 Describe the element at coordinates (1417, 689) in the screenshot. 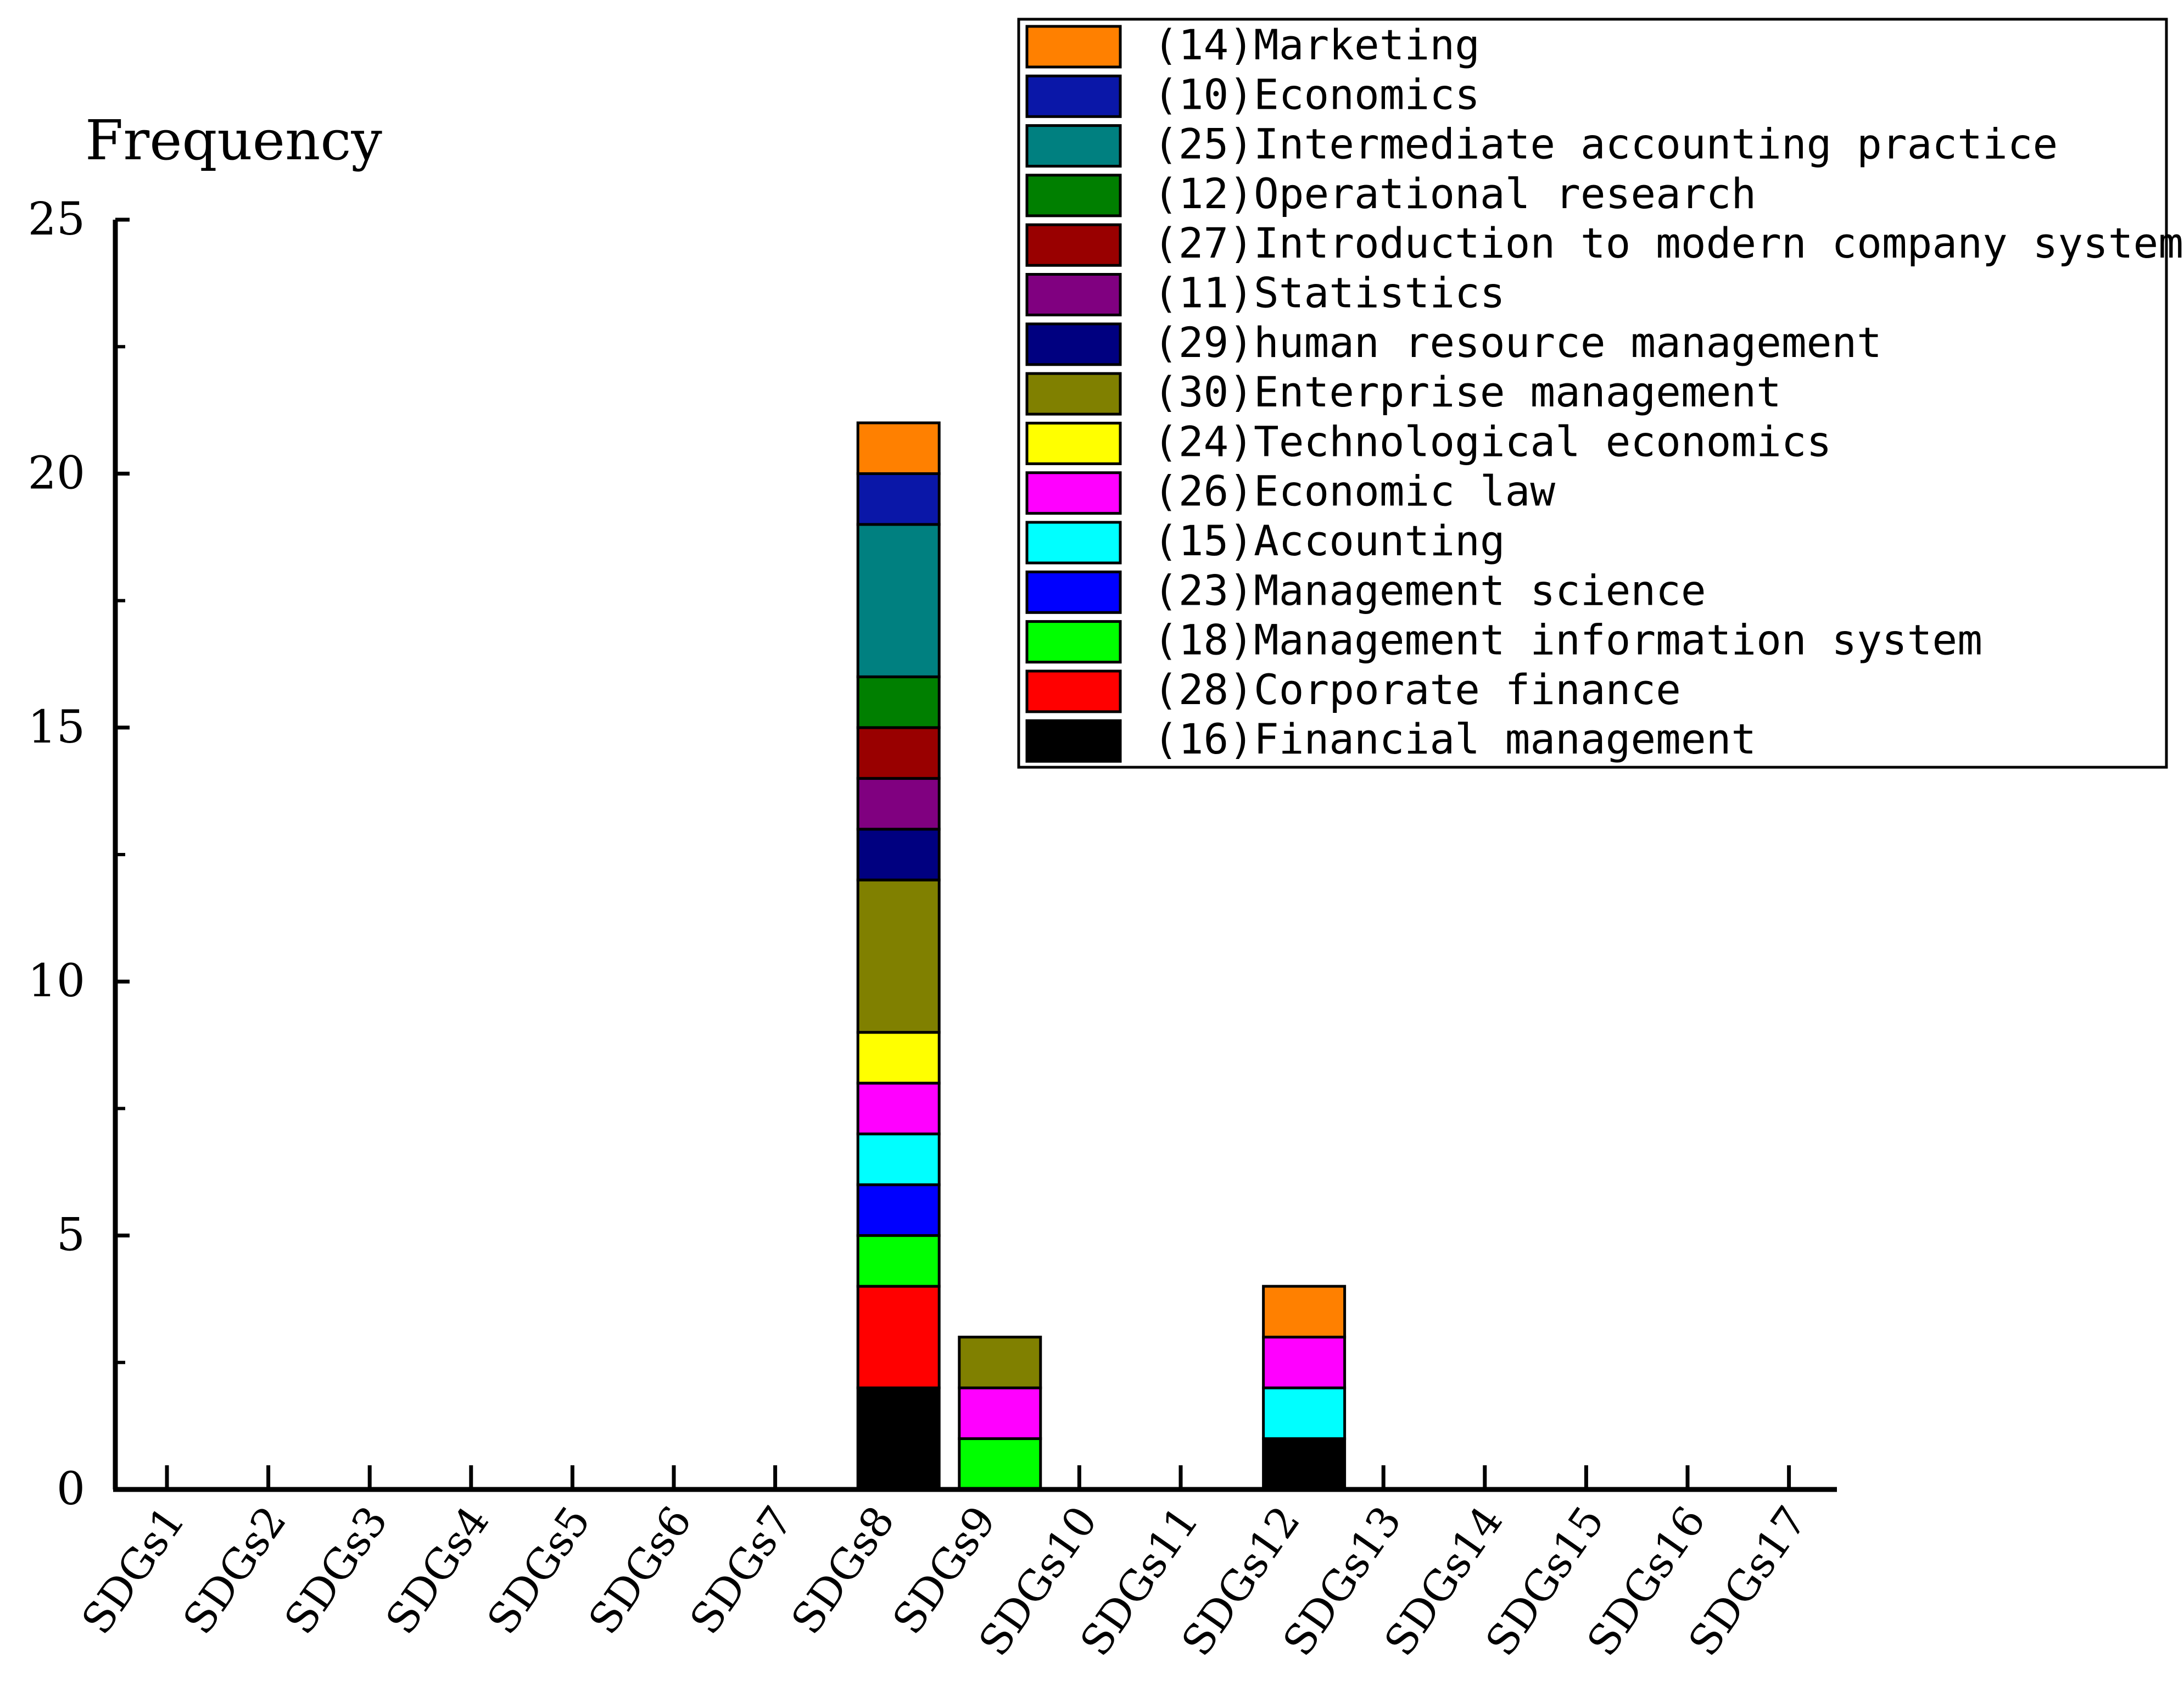

I see `legend-label: (28)Corporate finance` at that location.